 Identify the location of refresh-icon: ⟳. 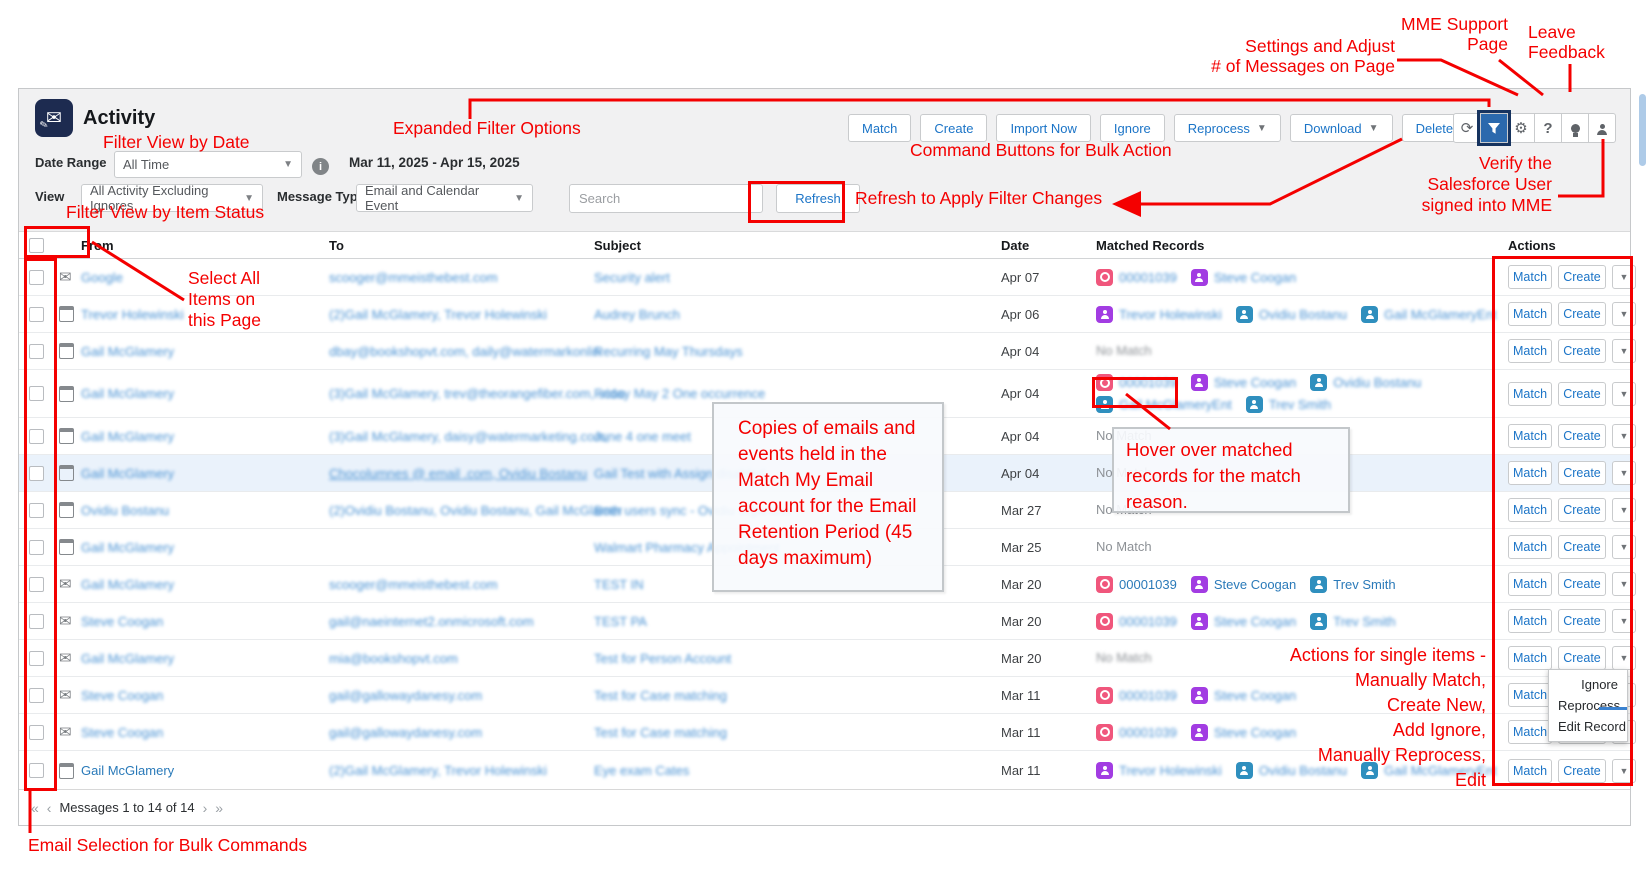
(1467, 128).